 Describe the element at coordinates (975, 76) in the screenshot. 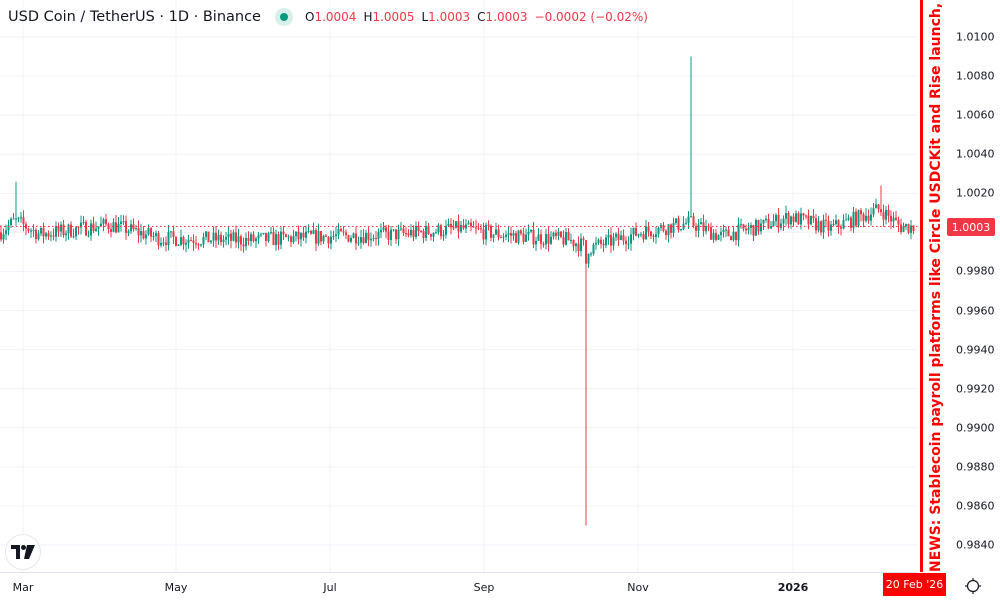

I see `y-tick-label: 1.0080` at that location.